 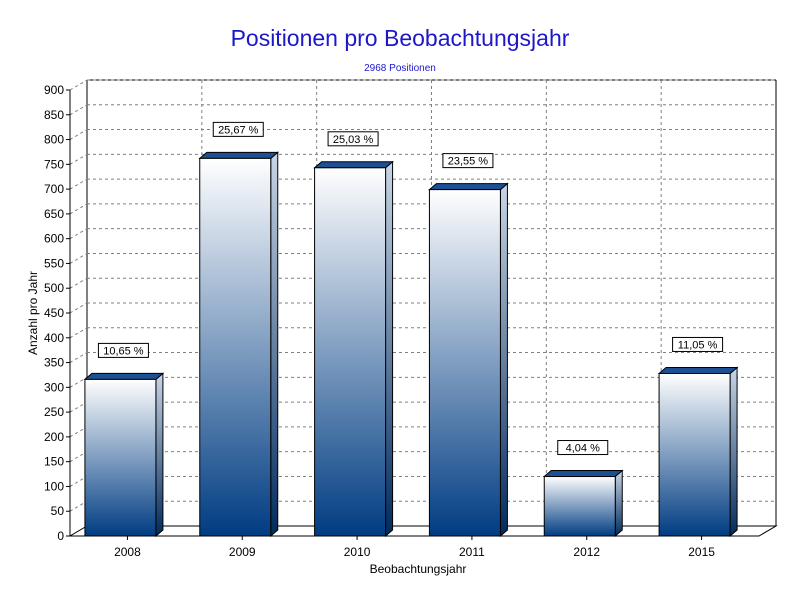 What do you see at coordinates (400, 38) in the screenshot?
I see `chart-title: Positionen pro Beobachtungsjahr` at bounding box center [400, 38].